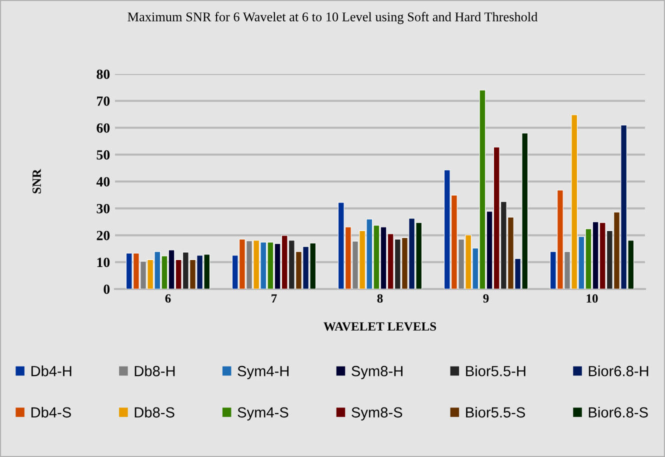 Image resolution: width=665 pixels, height=457 pixels. What do you see at coordinates (274, 298) in the screenshot?
I see `x-tick-label: 7` at bounding box center [274, 298].